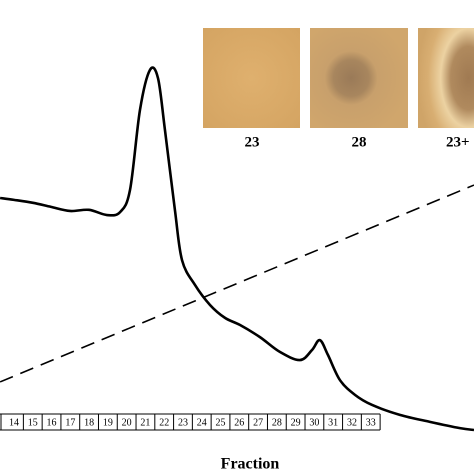  Describe the element at coordinates (127, 422) in the screenshot. I see `x-tick-label: 20` at that location.